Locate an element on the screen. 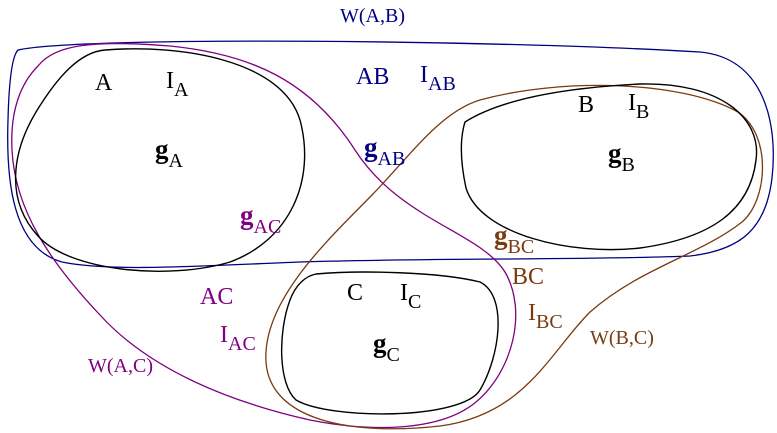 The width and height of the screenshot is (777, 433). ac-g-label: gAC is located at coordinates (260, 219).